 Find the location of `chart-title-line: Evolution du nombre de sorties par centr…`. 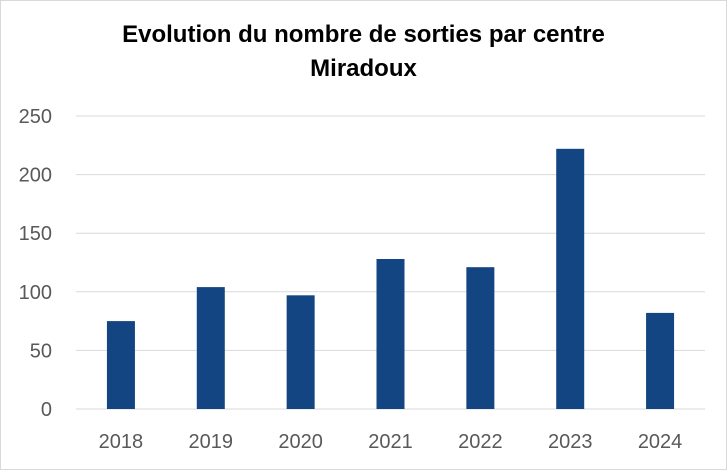

chart-title-line: Evolution du nombre de sorties par centr… is located at coordinates (363, 34).